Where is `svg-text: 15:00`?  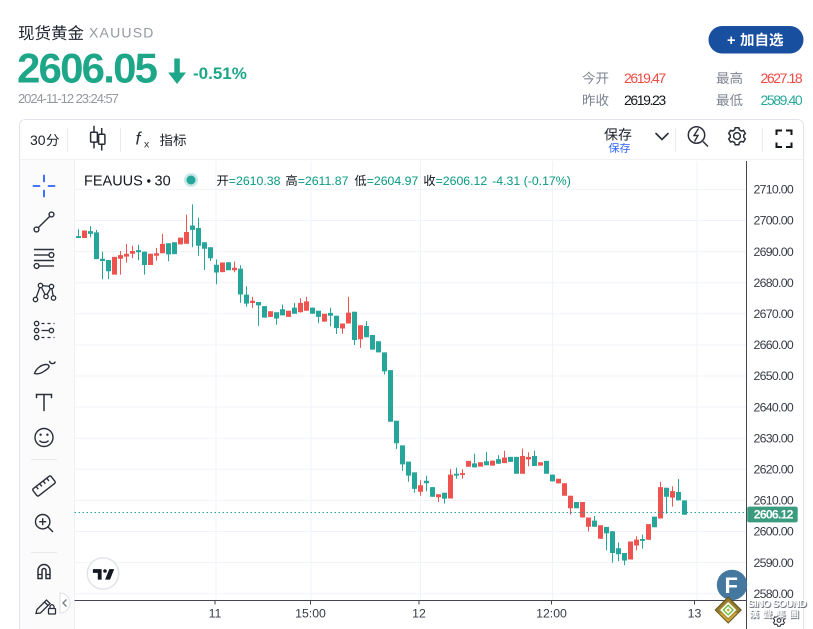 svg-text: 15:00 is located at coordinates (310, 614).